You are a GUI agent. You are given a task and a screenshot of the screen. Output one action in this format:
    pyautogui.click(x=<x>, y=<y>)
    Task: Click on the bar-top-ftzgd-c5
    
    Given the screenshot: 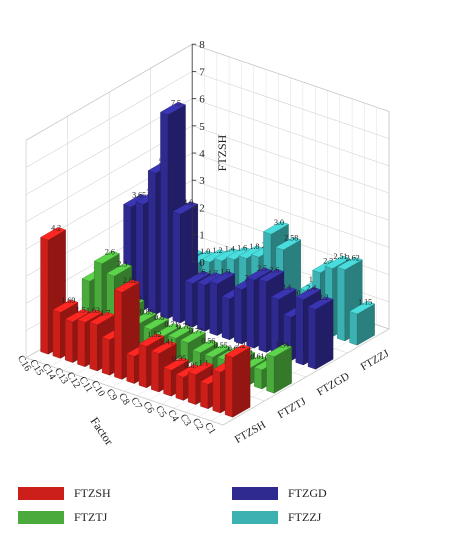 What is the action you would take?
    pyautogui.click(x=271, y=275)
    